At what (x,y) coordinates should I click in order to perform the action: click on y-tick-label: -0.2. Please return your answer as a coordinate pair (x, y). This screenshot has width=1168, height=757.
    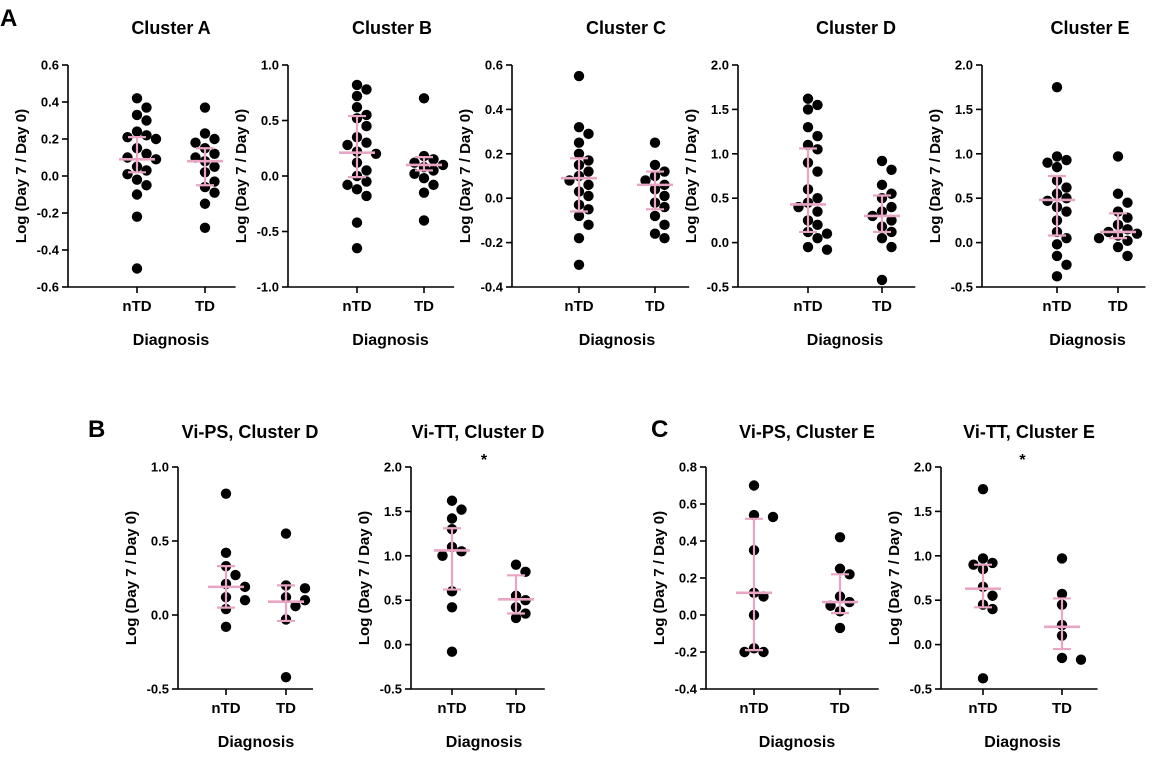
    Looking at the image, I should click on (686, 652).